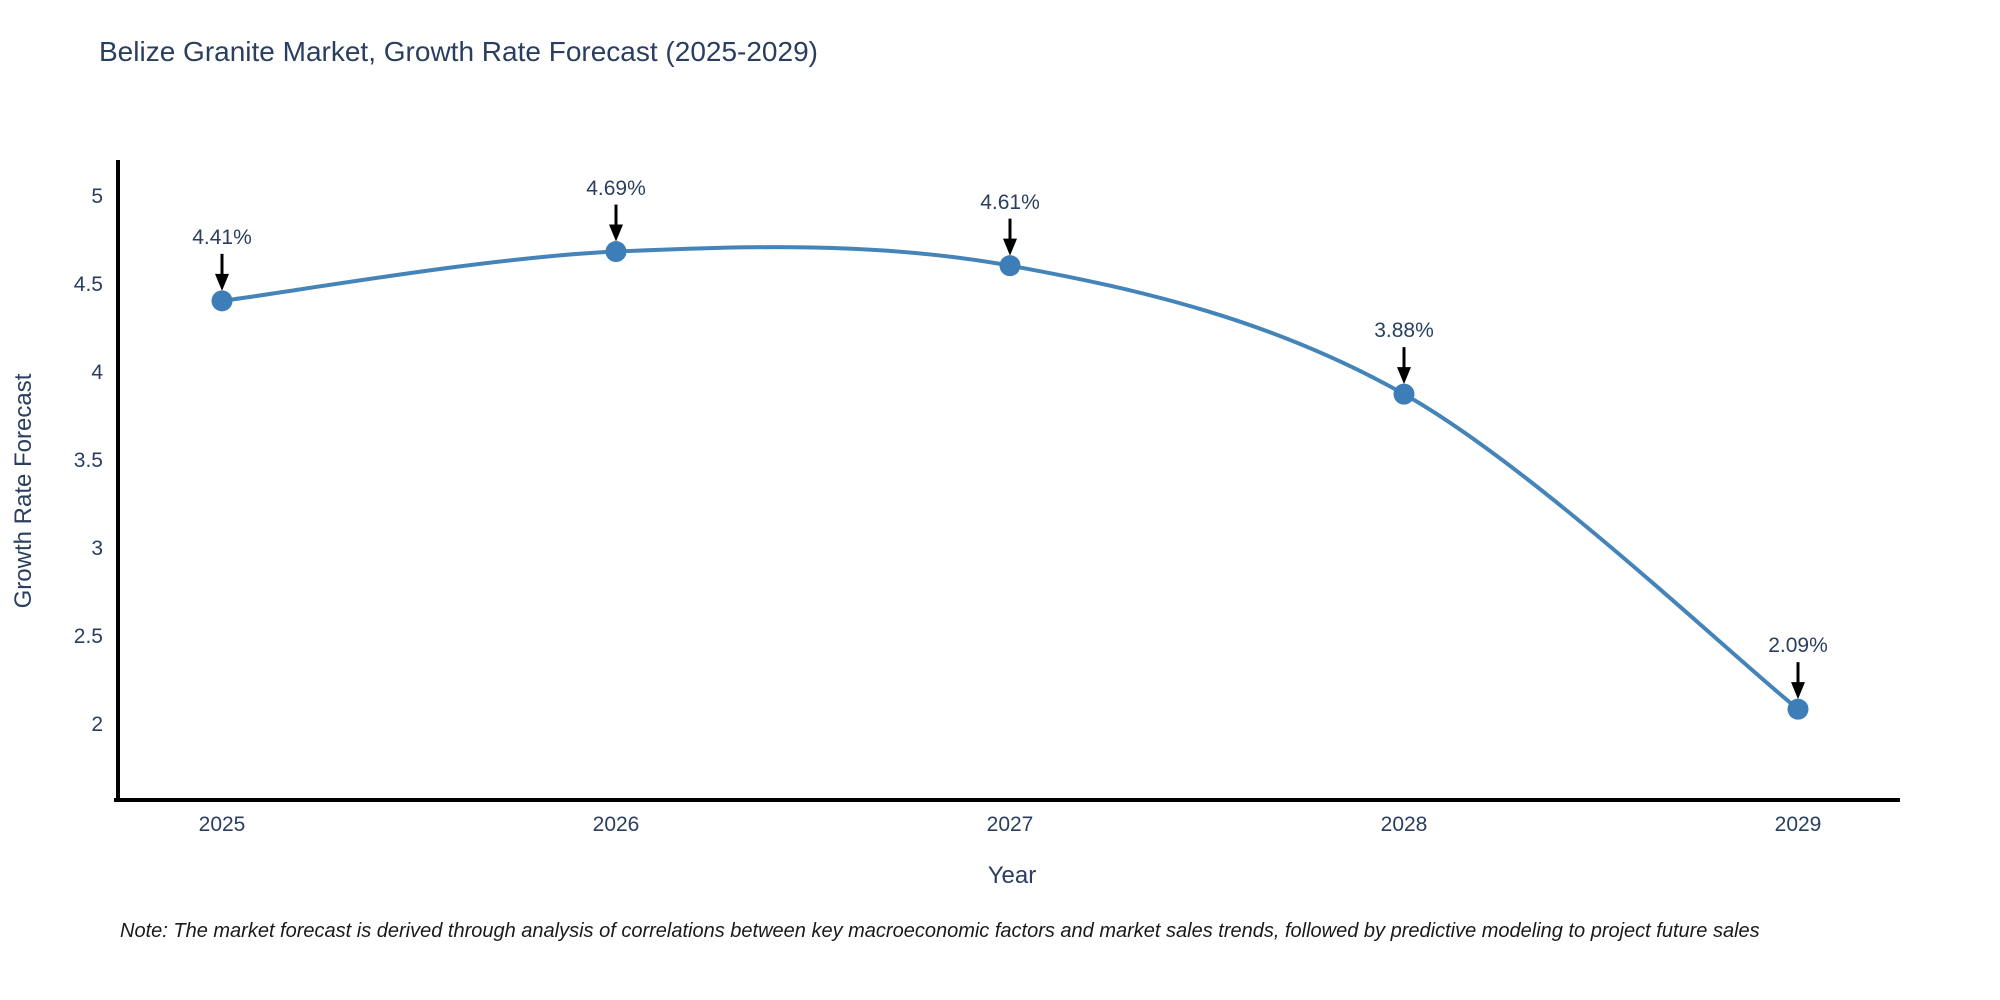  I want to click on y-tick-label: 4, so click(97, 372).